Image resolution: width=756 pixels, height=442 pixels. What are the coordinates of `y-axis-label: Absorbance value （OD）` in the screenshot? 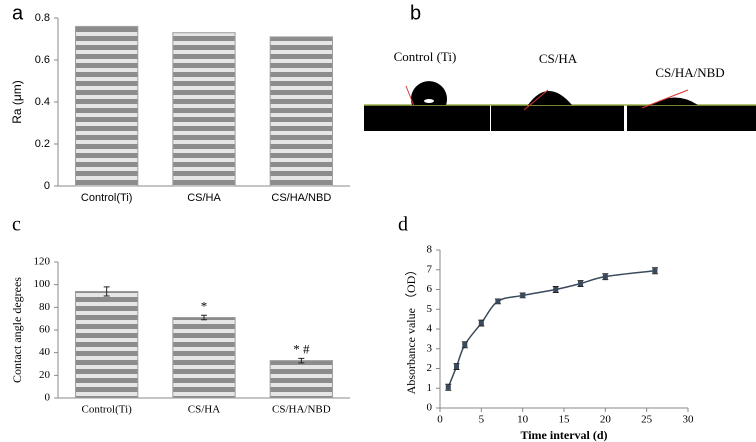 It's located at (411, 329).